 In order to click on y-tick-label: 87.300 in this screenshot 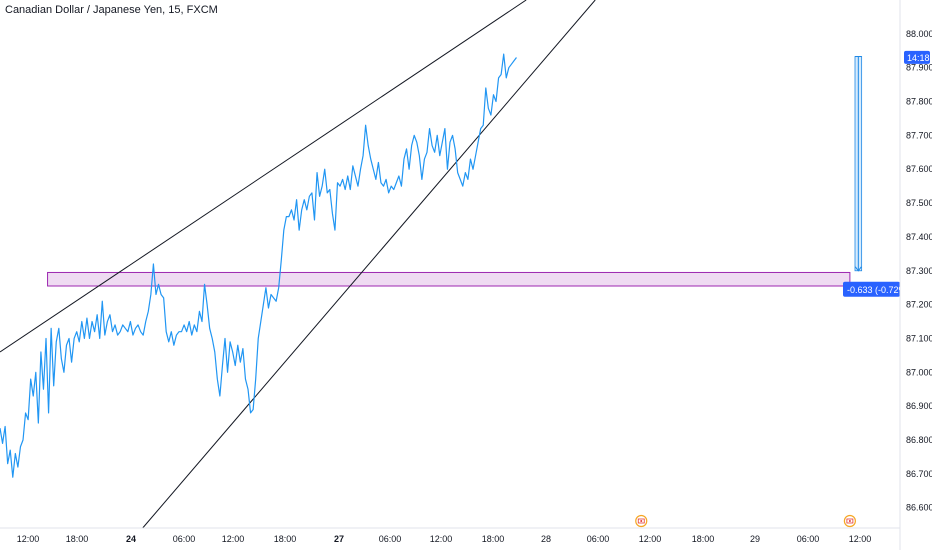, I will do `click(919, 271)`.